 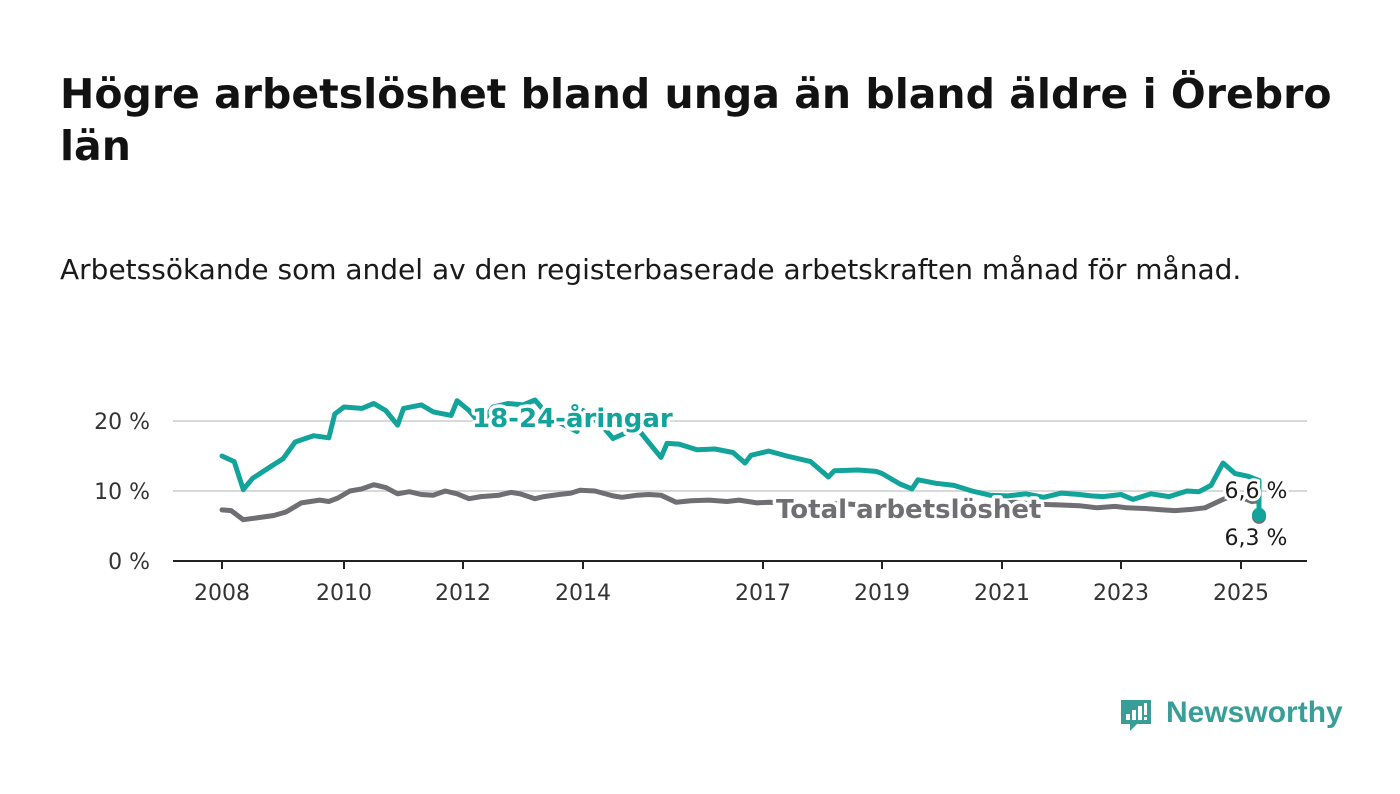 What do you see at coordinates (740, 564) in the screenshot?
I see `x-axis` at bounding box center [740, 564].